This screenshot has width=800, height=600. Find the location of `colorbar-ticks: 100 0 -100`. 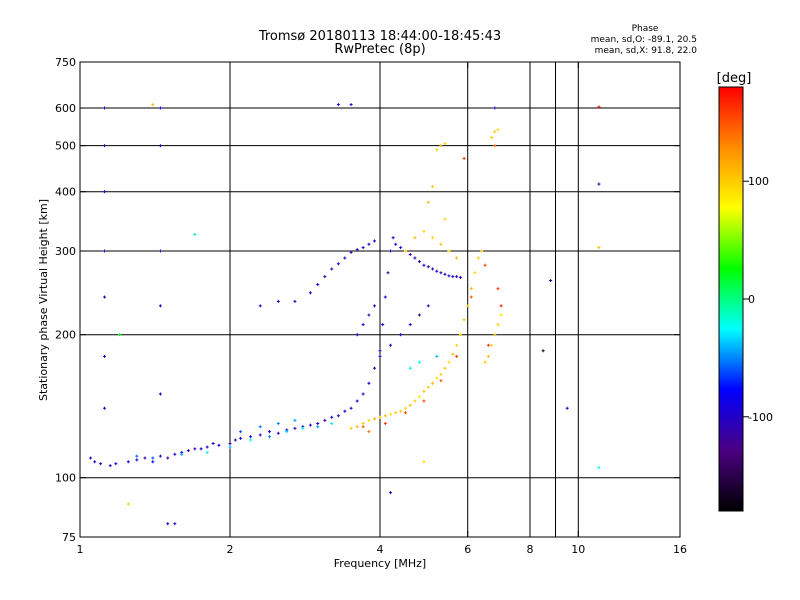

colorbar-ticks: 100 0 -100 is located at coordinates (758, 299).